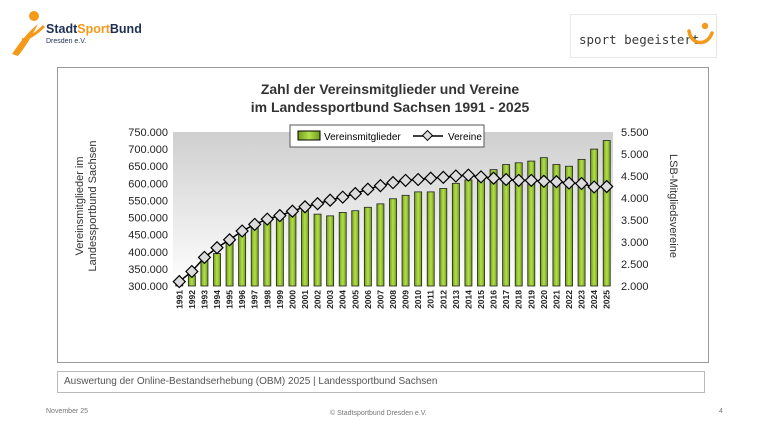  Describe the element at coordinates (305, 299) in the screenshot. I see `x-tick-label: 2001` at that location.